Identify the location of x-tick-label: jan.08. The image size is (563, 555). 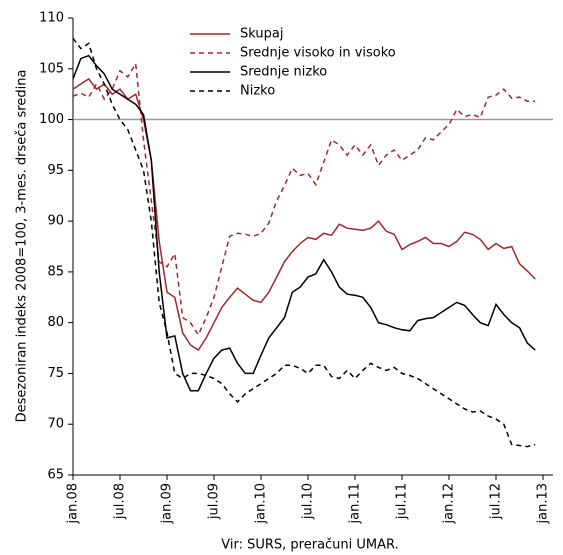
(73, 504).